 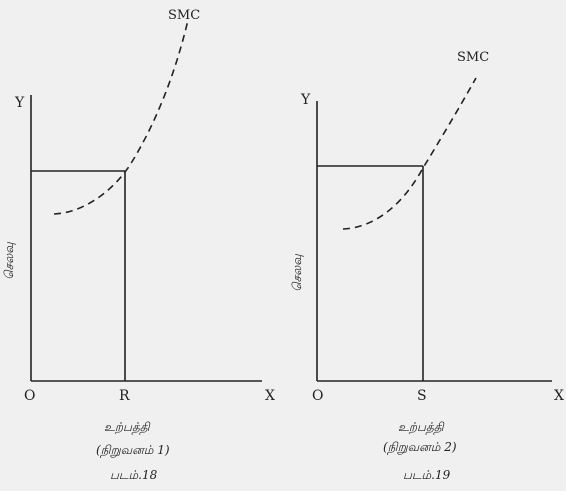 I want to click on panel-1-firm-label: (நிறுவனம் 1), so click(x=133, y=450).